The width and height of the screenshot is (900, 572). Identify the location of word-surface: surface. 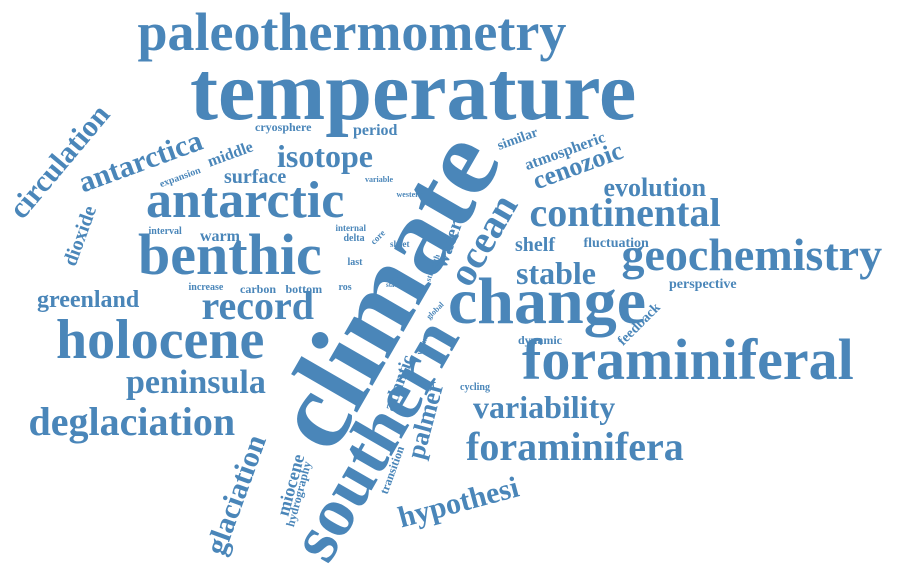
(255, 177).